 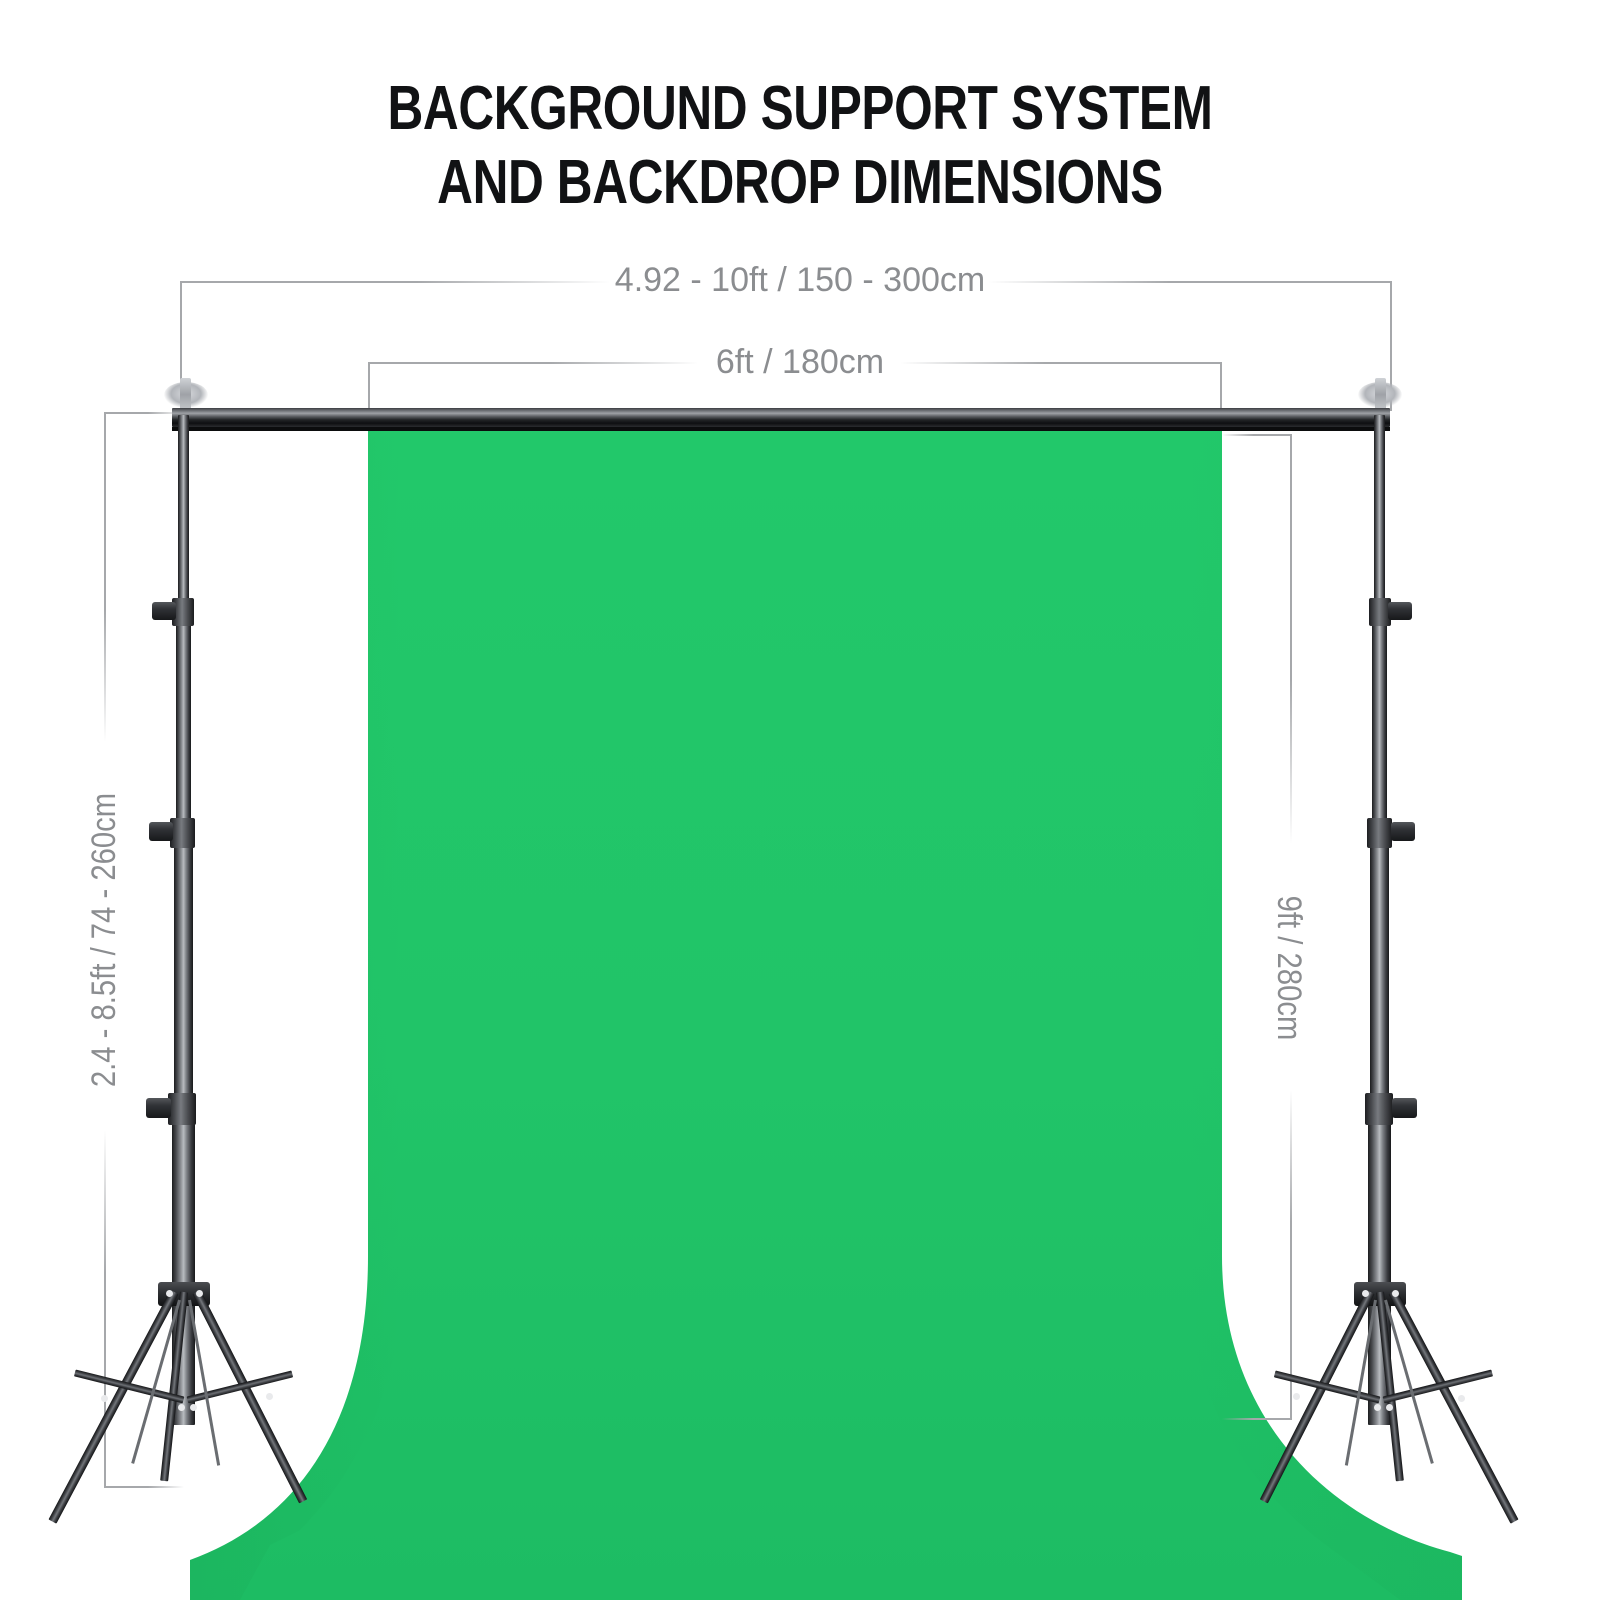 What do you see at coordinates (800, 182) in the screenshot?
I see `title-line-2: AND BACKDROP DIMENSIONS` at bounding box center [800, 182].